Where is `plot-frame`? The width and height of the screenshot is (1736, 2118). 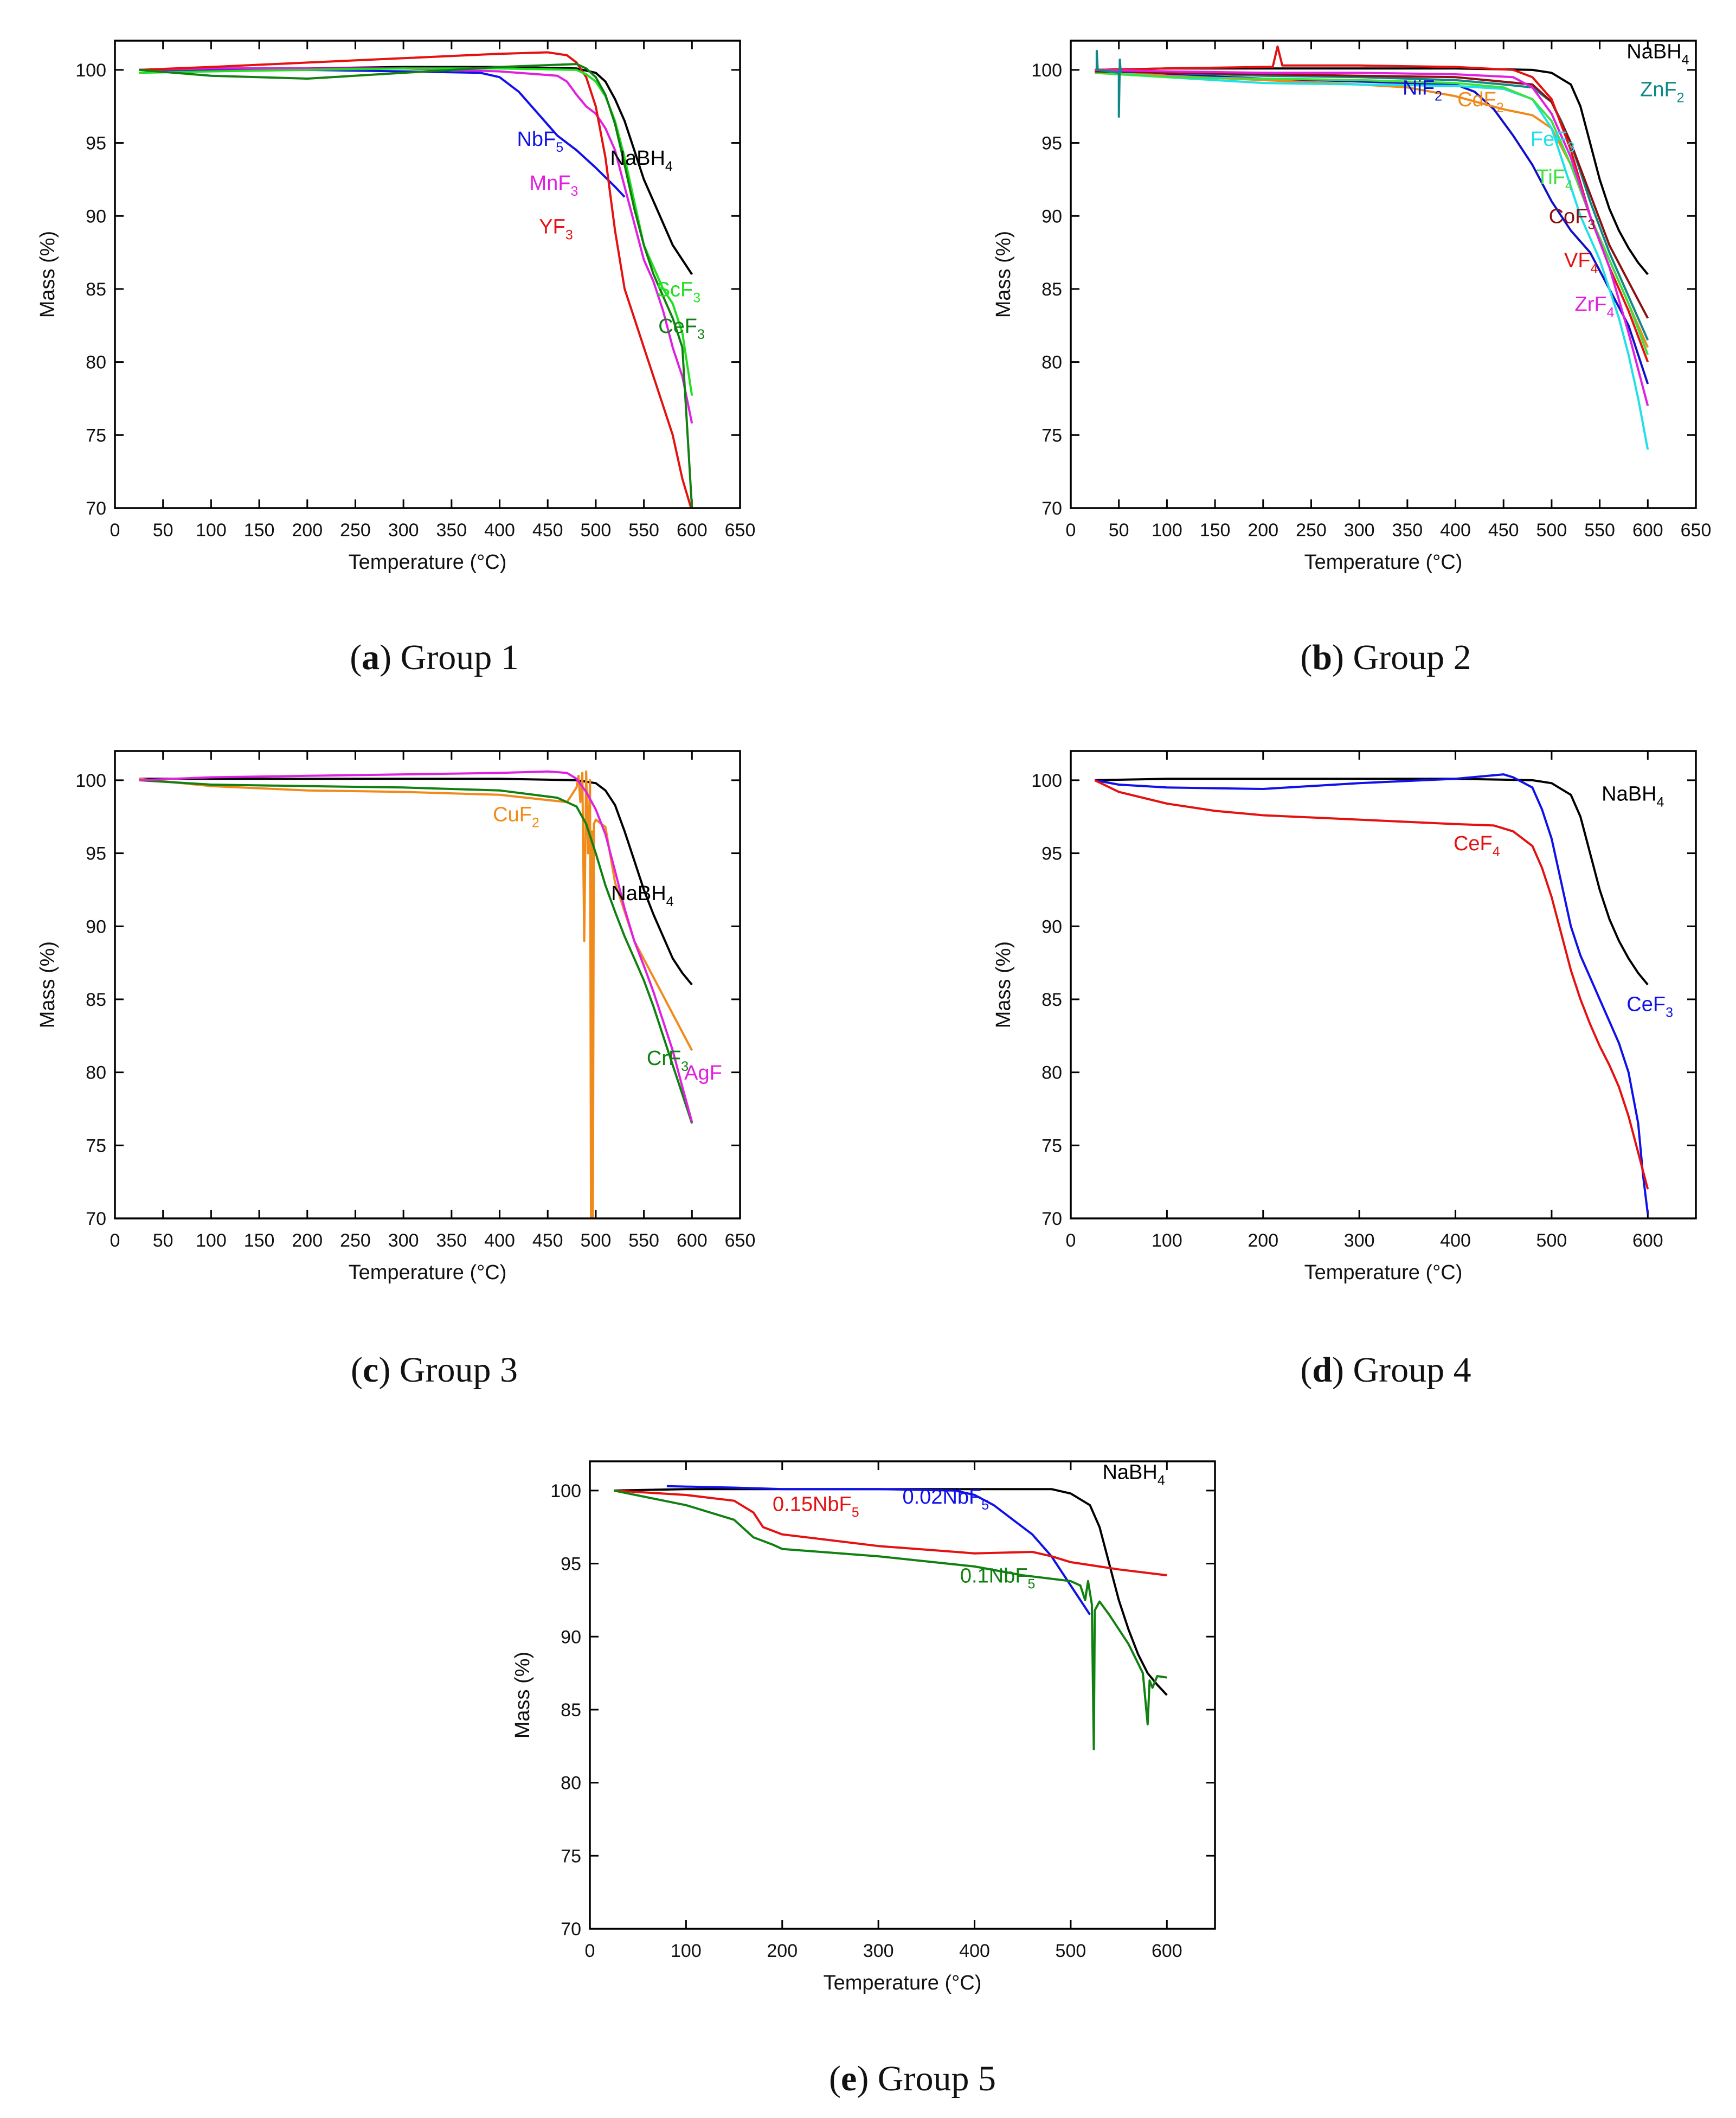 plot-frame is located at coordinates (427, 985).